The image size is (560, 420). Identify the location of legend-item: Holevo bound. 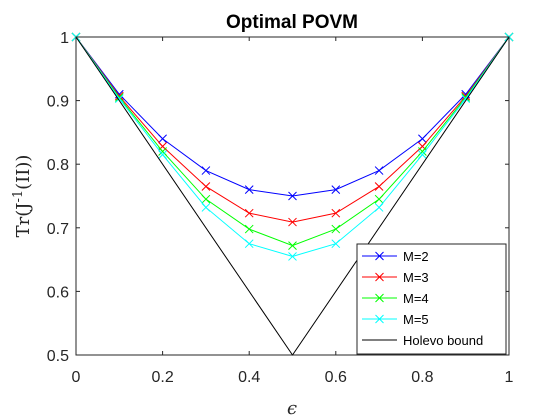
(422, 340).